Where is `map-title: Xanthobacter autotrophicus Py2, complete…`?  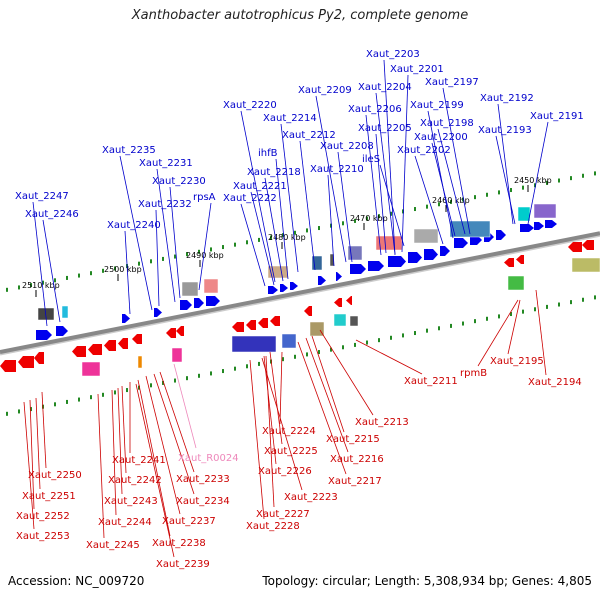 map-title: Xanthobacter autotrophicus Py2, complete… is located at coordinates (300, 15).